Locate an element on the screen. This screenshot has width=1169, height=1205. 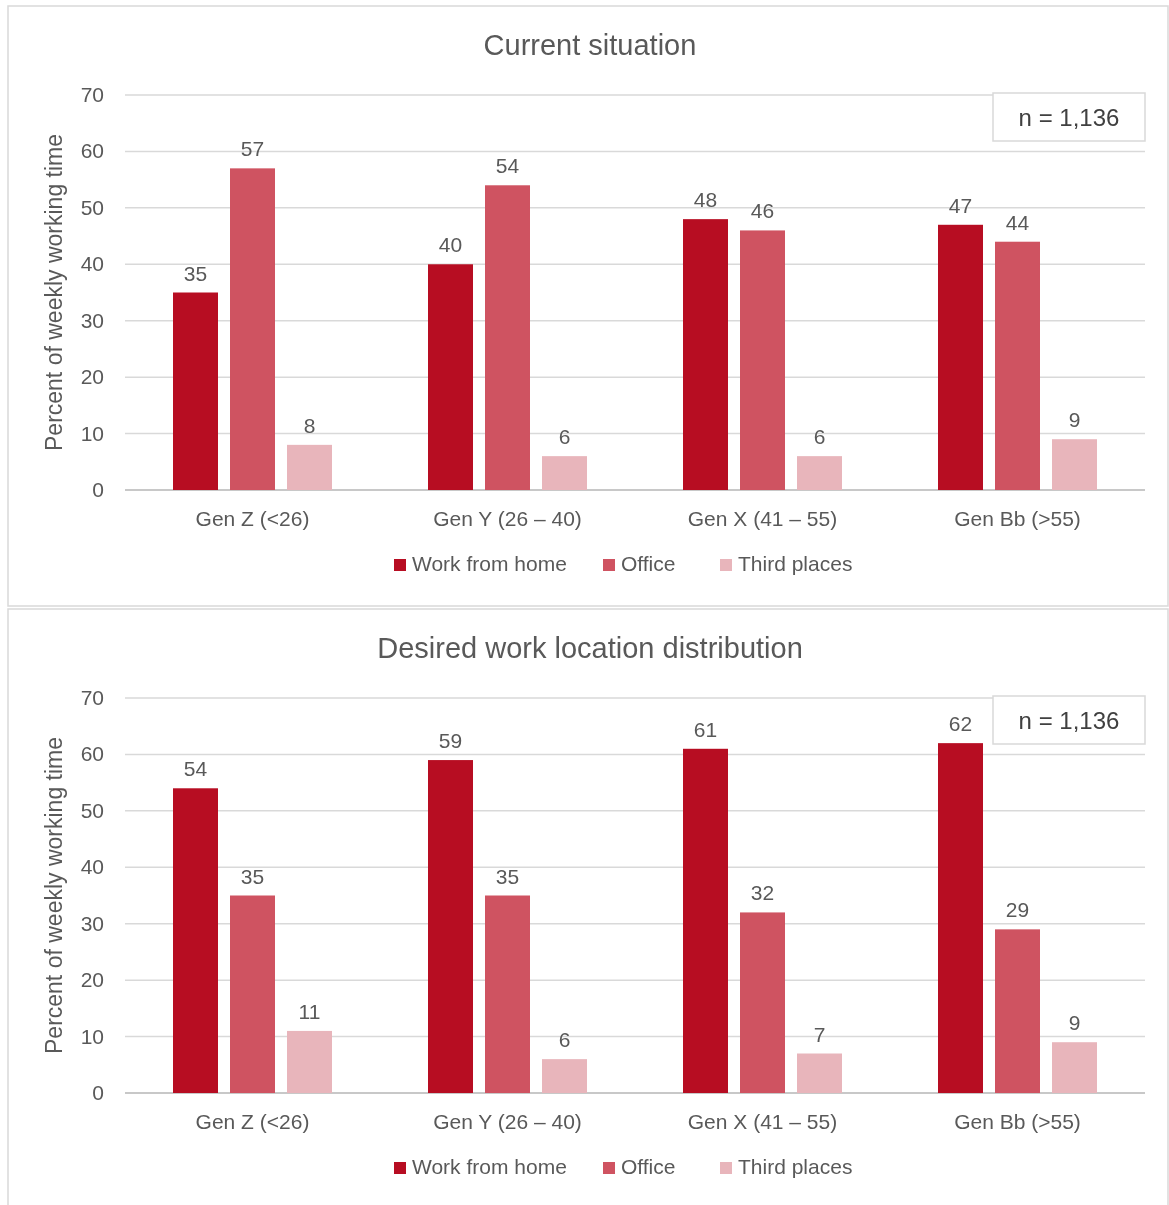
chart-title: Desired work location distribution is located at coordinates (590, 648).